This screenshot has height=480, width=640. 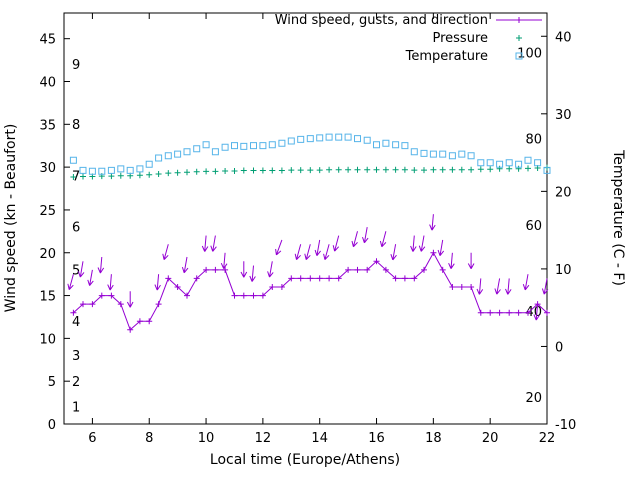 What do you see at coordinates (559, 347) in the screenshot?
I see `right-tick-label: 0` at bounding box center [559, 347].